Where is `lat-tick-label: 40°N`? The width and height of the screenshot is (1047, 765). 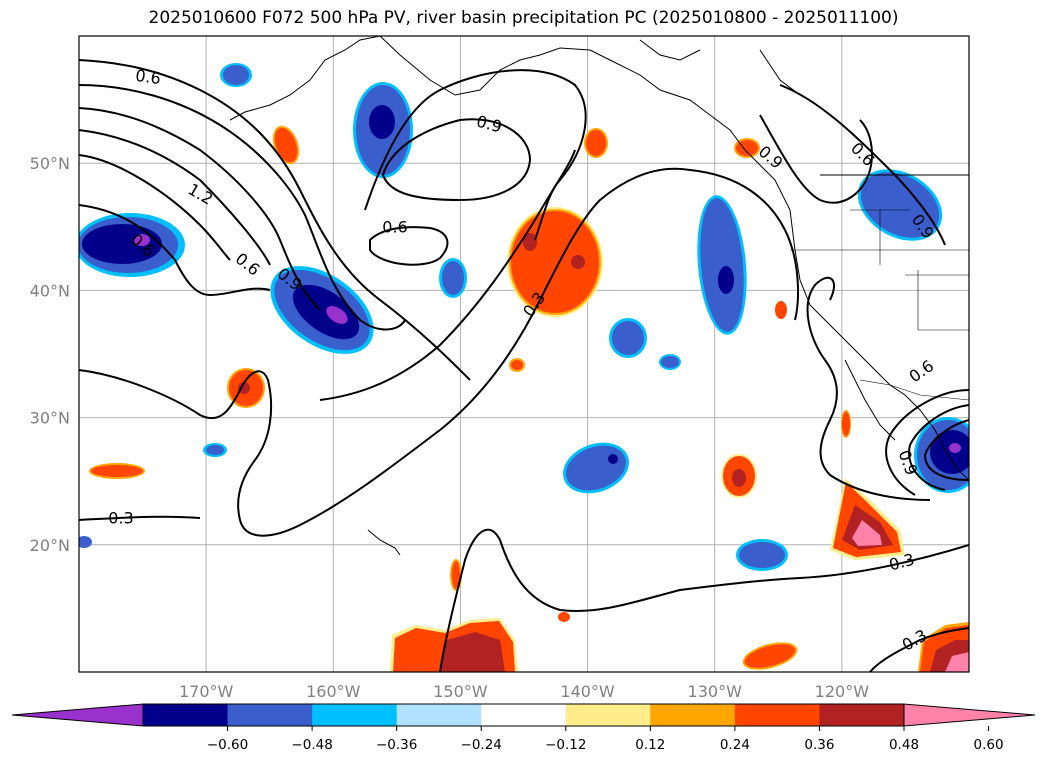 lat-tick-label: 40°N is located at coordinates (50, 290).